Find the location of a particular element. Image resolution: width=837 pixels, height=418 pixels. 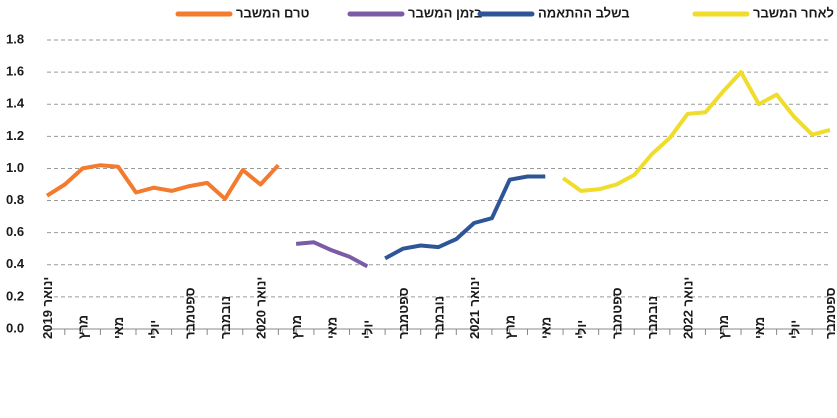

y-tick-label: 1.6 is located at coordinates (15, 71).